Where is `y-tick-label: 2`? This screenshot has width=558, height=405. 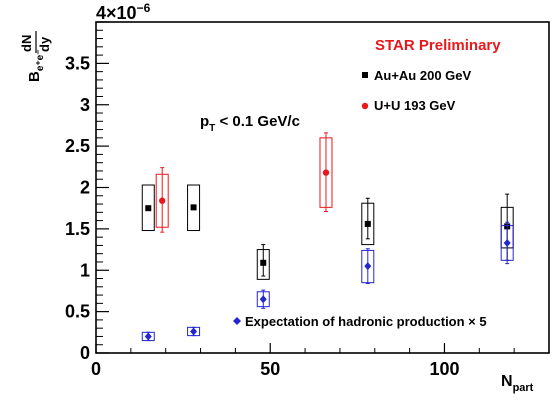
y-tick-label: 2 is located at coordinates (85, 188).